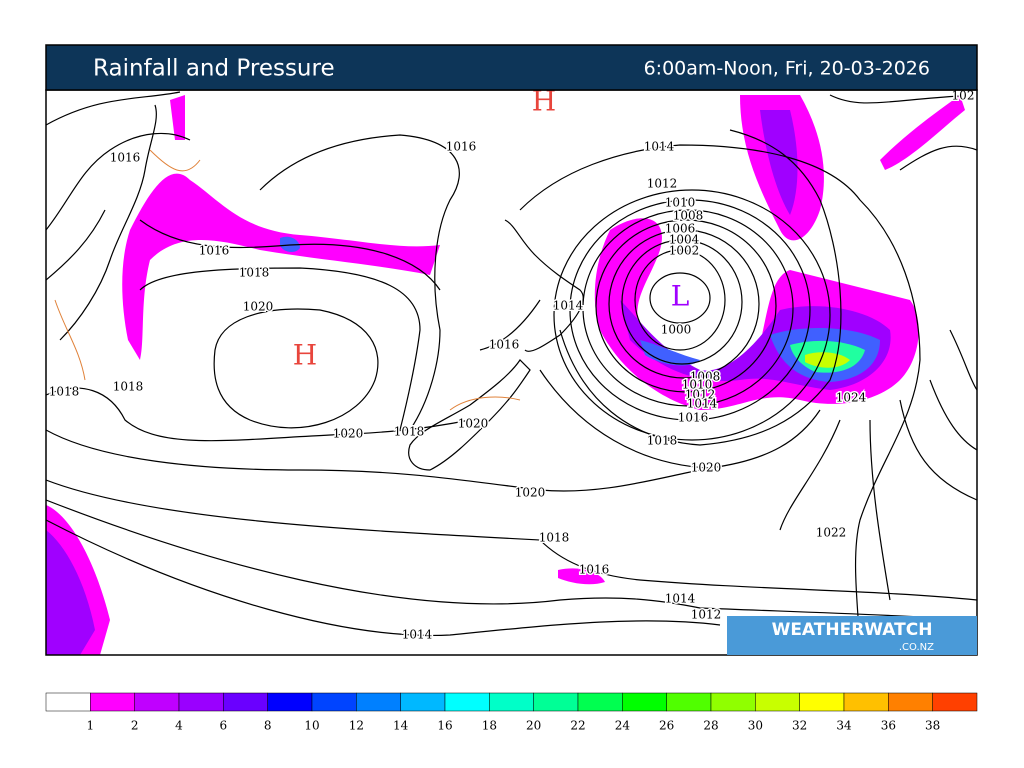 This screenshot has height=768, width=1024. I want to click on header-bar, so click(511, 67).